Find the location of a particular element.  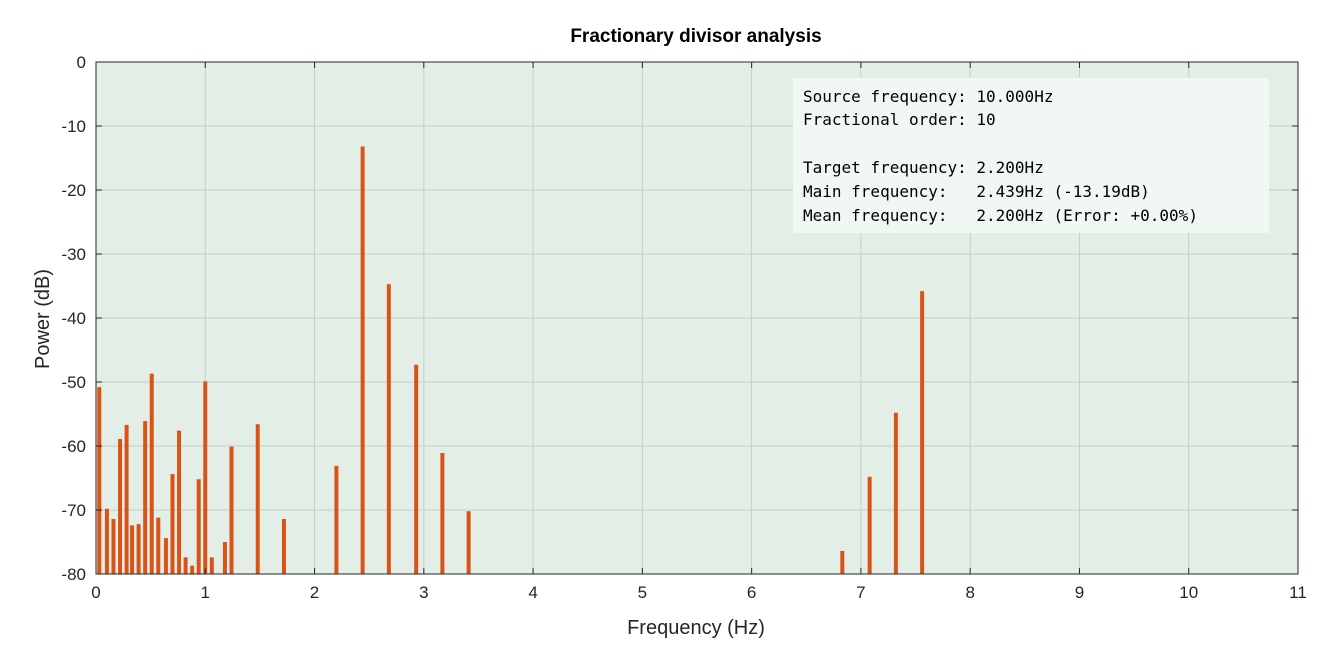

y-tick-label: 0 is located at coordinates (81, 62).